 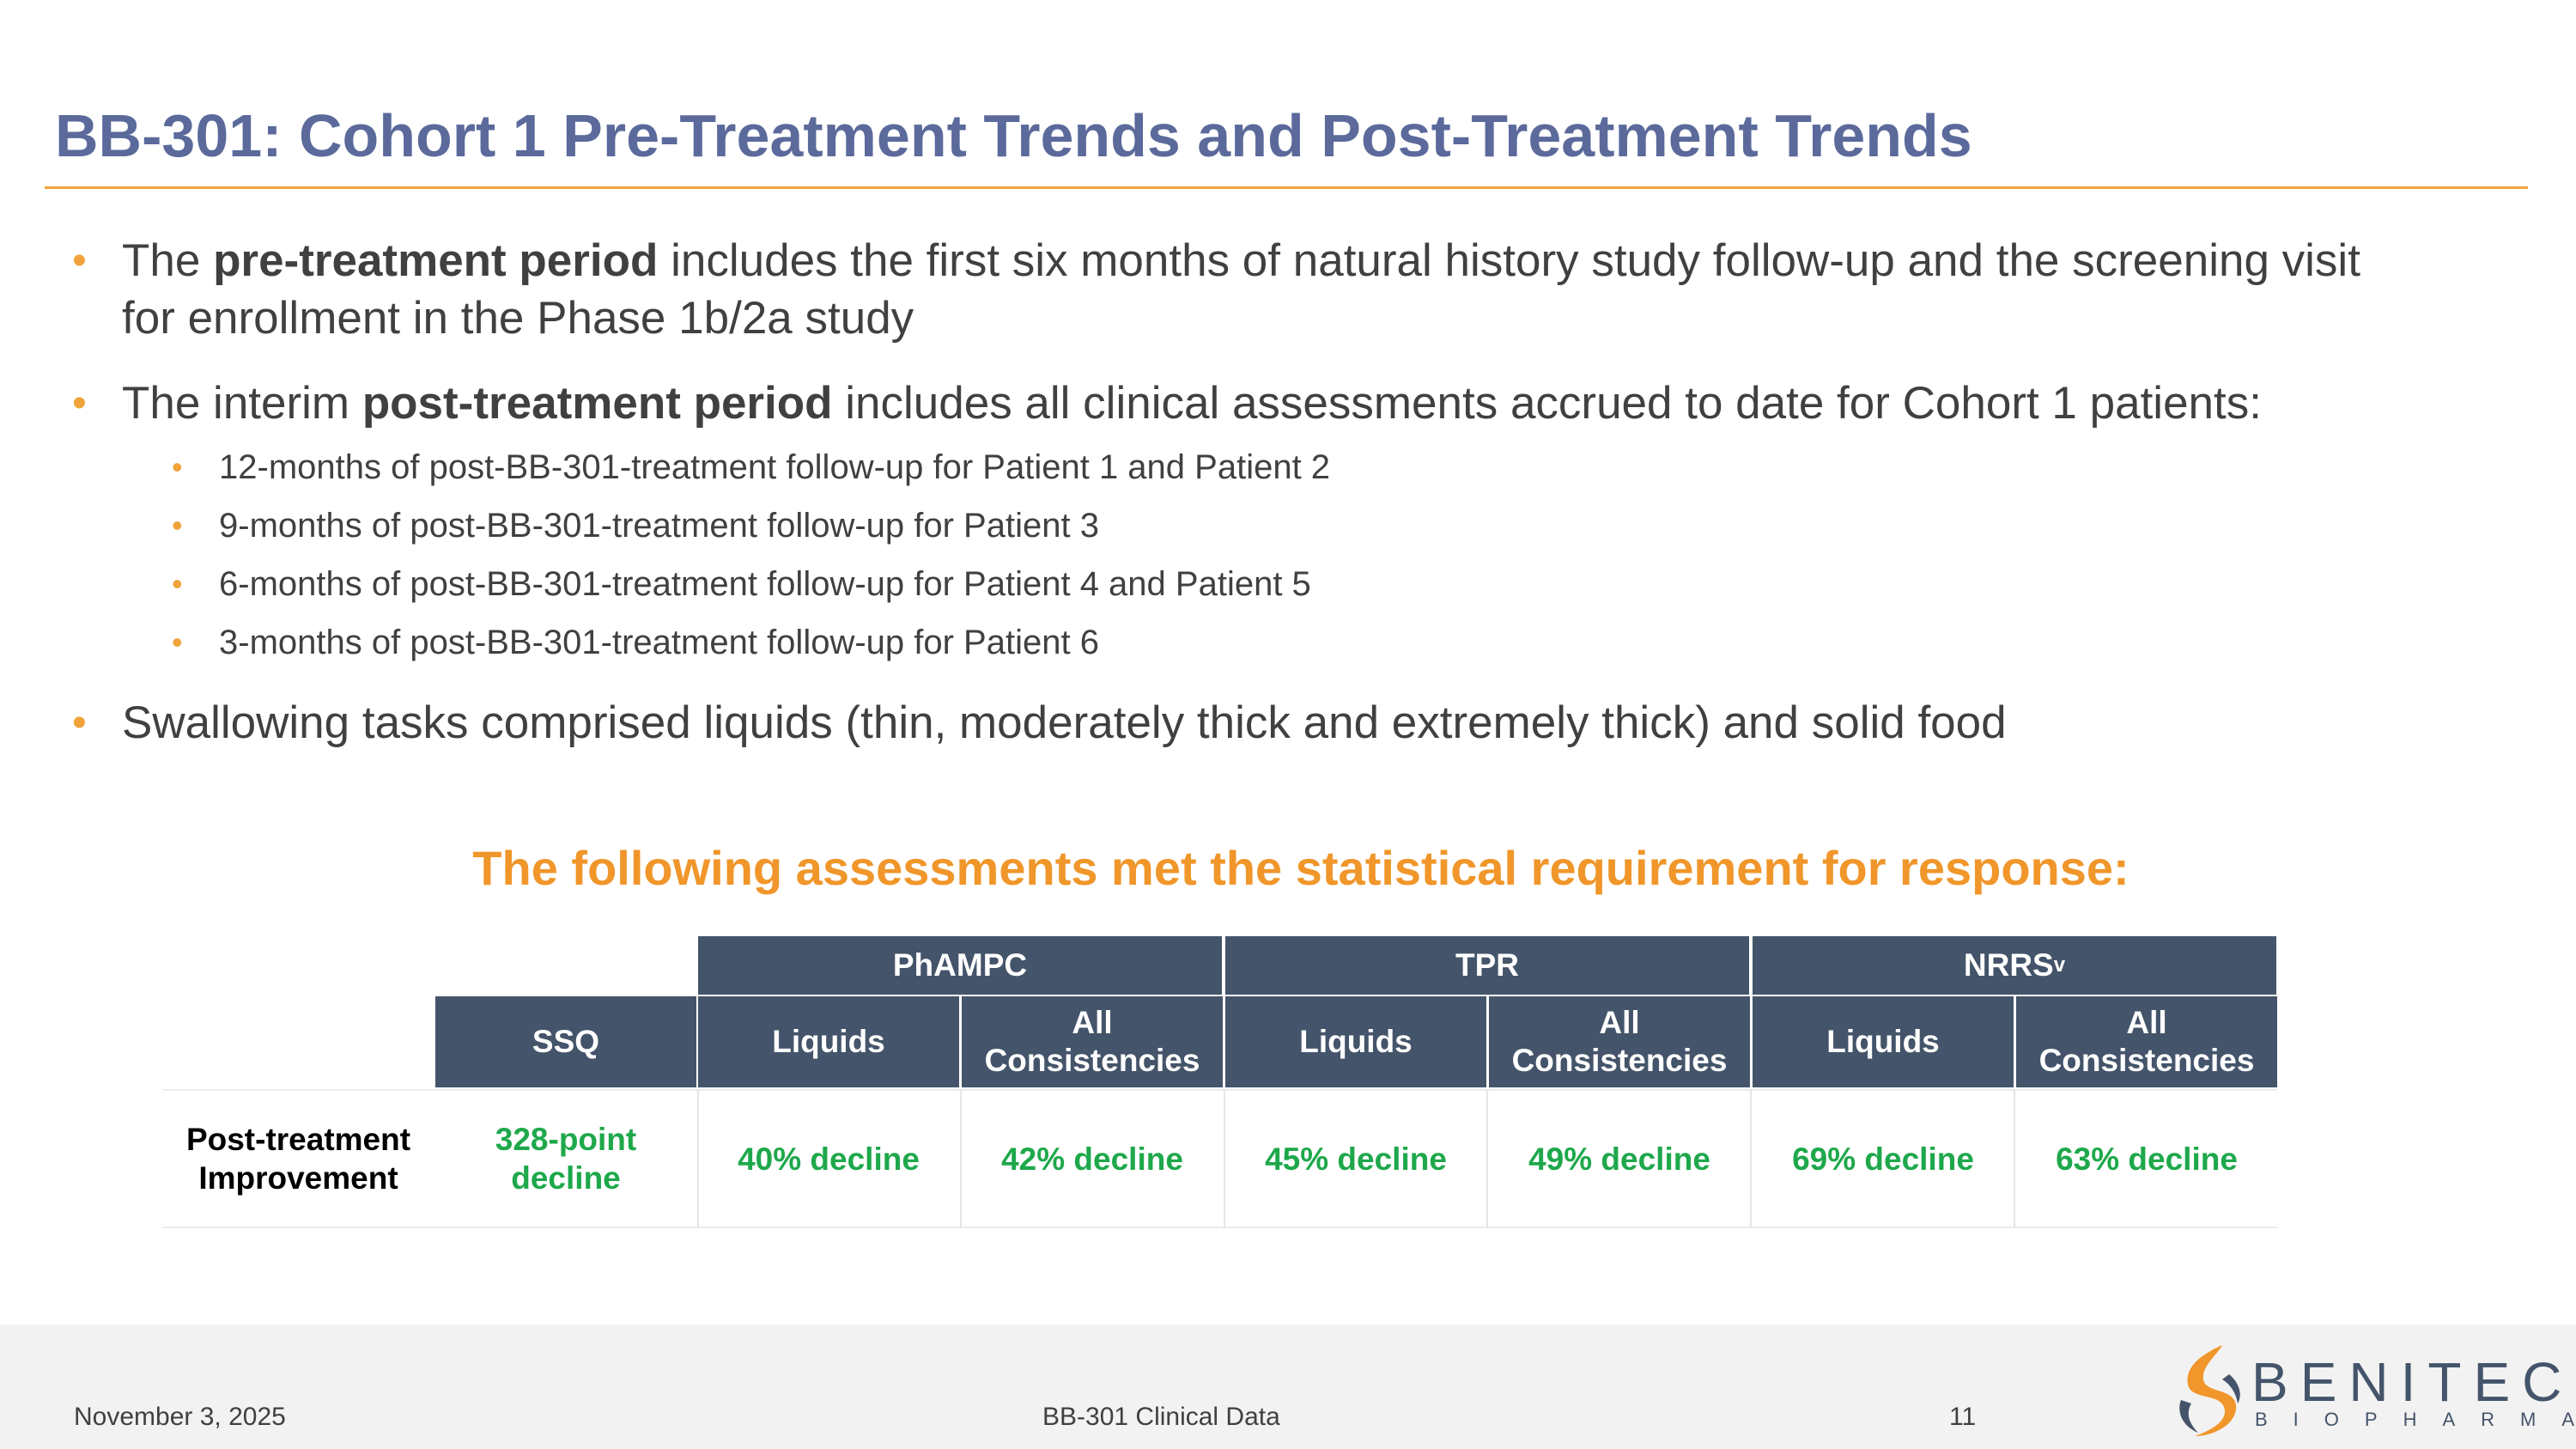 I want to click on row-label-post-treatment: Post-treatment Improvement, so click(x=298, y=1159).